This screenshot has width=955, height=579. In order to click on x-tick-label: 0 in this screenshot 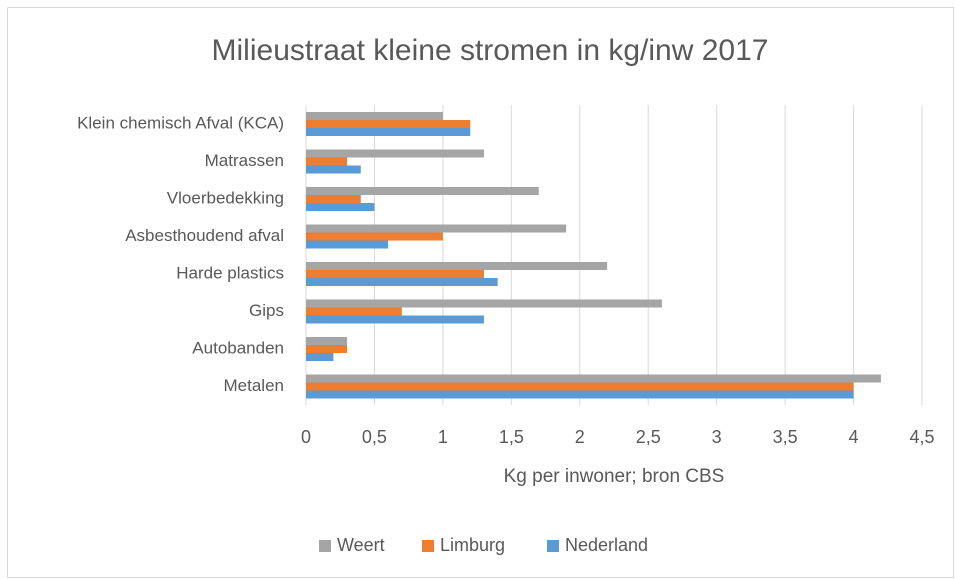, I will do `click(306, 437)`.